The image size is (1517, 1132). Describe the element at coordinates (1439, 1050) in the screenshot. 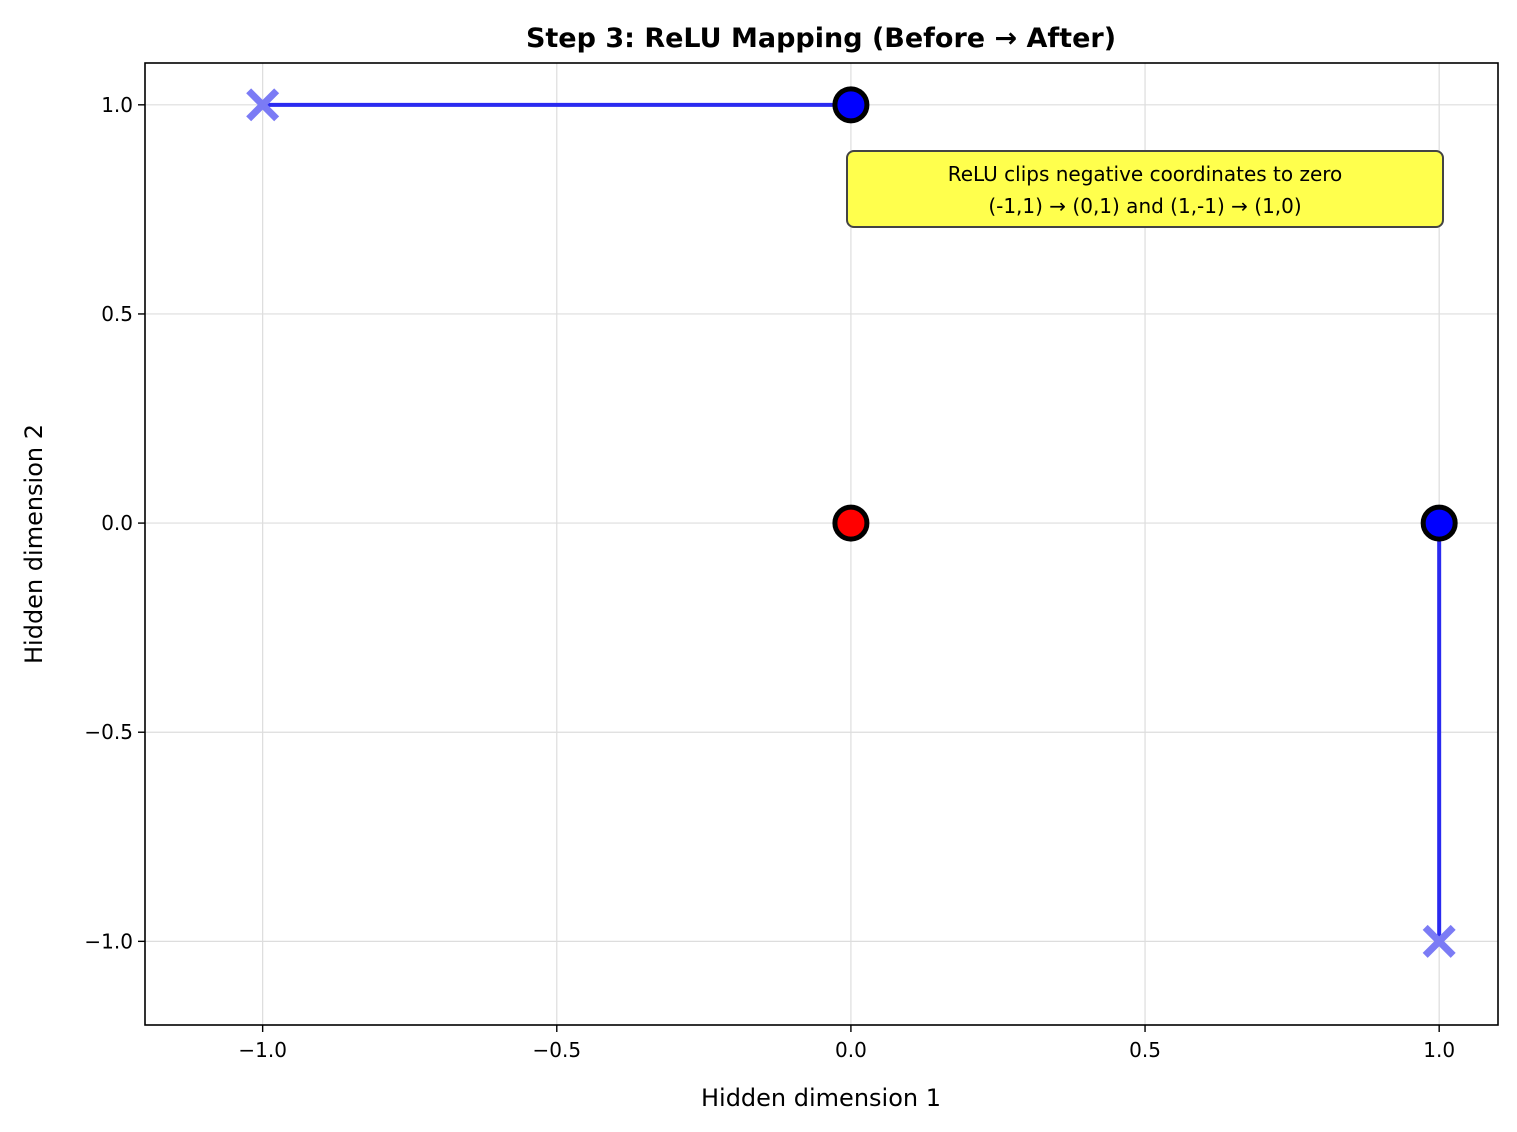

I see `x-tick-label: 1.0` at that location.